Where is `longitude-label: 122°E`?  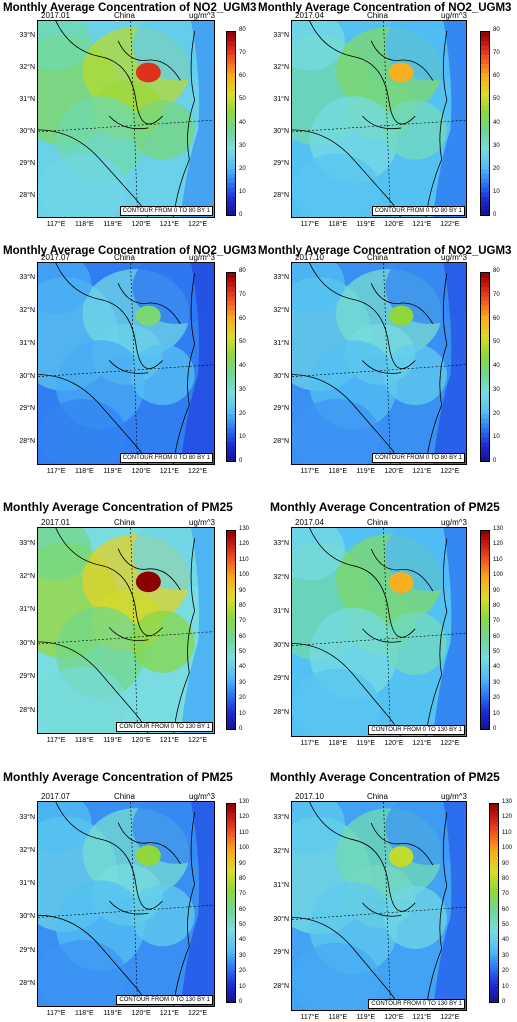 longitude-label: 122°E is located at coordinates (450, 471).